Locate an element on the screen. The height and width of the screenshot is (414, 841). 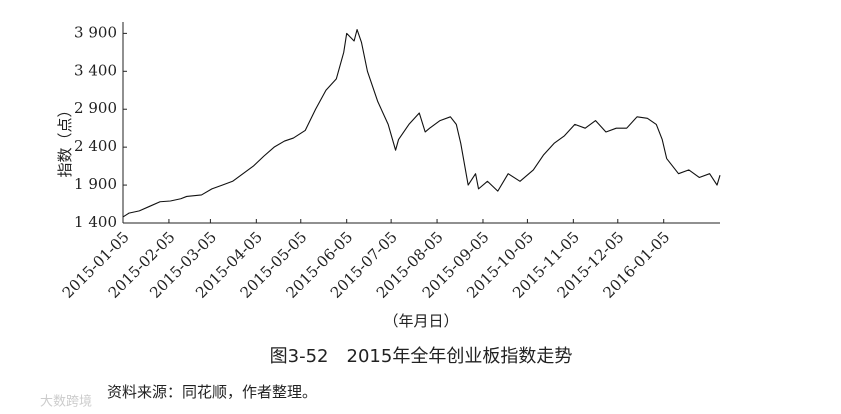
caption: 图3-52 2015年全年创业板指数走势 is located at coordinates (421, 356).